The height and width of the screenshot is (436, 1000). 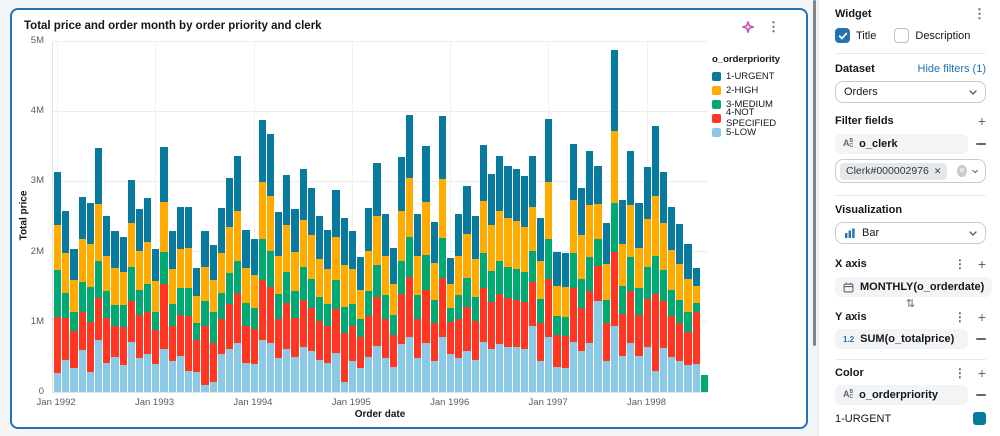 What do you see at coordinates (814, 173) in the screenshot?
I see `panel-scrollbar` at bounding box center [814, 173].